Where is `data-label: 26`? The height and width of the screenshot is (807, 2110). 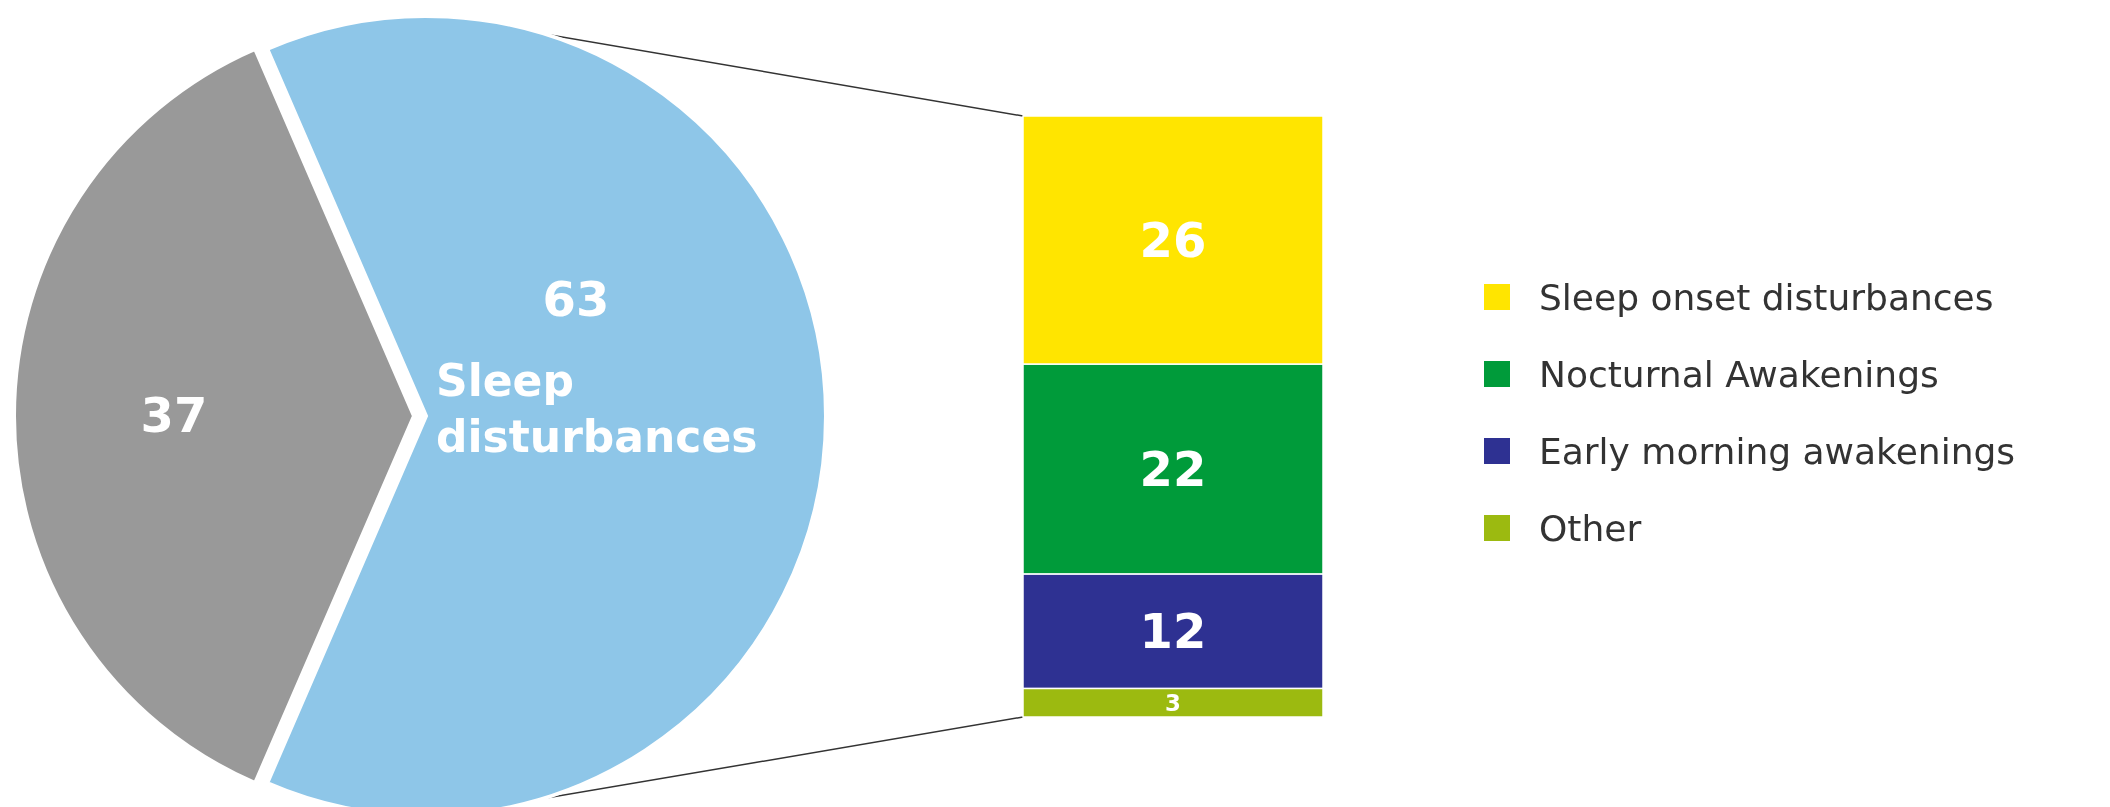 data-label: 26 is located at coordinates (1173, 240).